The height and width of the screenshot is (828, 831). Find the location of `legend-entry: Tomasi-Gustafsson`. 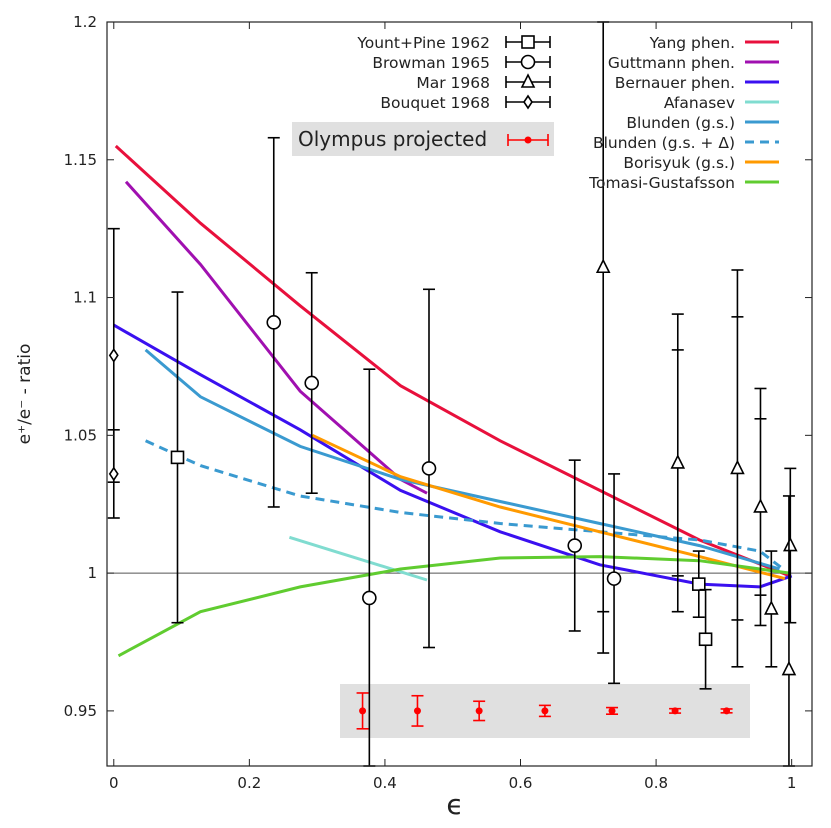

legend-entry: Tomasi-Gustafsson is located at coordinates (683, 183).